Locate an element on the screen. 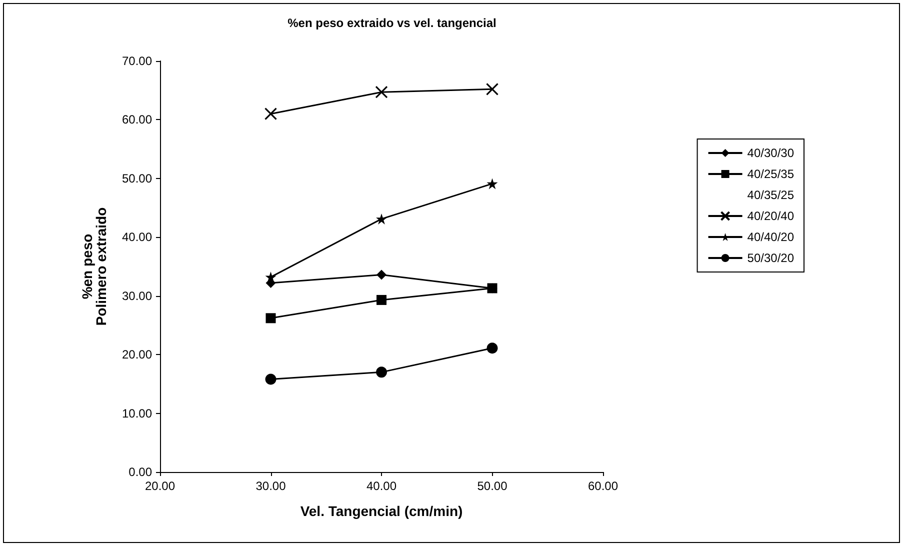 The image size is (905, 548). chart-title: %en peso extraido vs vel. tangencial is located at coordinates (392, 23).